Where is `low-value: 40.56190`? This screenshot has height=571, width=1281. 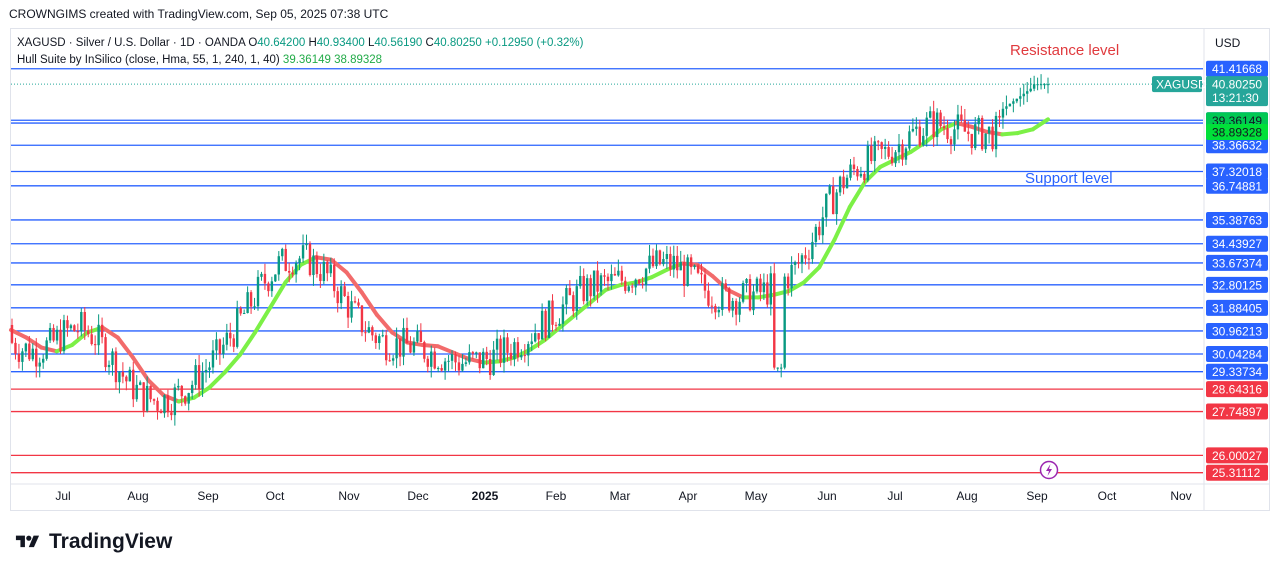
low-value: 40.56190 is located at coordinates (398, 43).